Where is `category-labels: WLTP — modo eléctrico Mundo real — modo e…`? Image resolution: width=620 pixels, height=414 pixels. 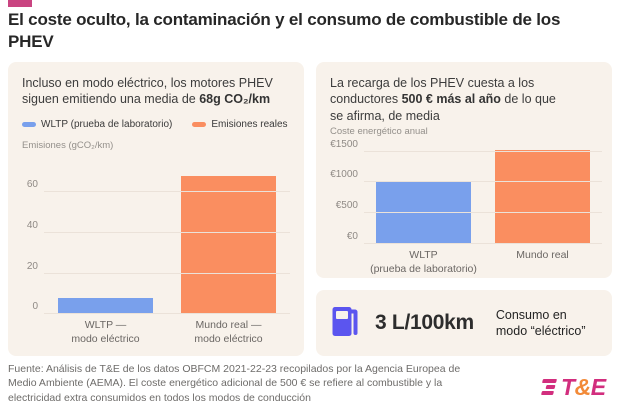 category-labels: WLTP — modo eléctrico Mundo real — modo e… is located at coordinates (167, 332).